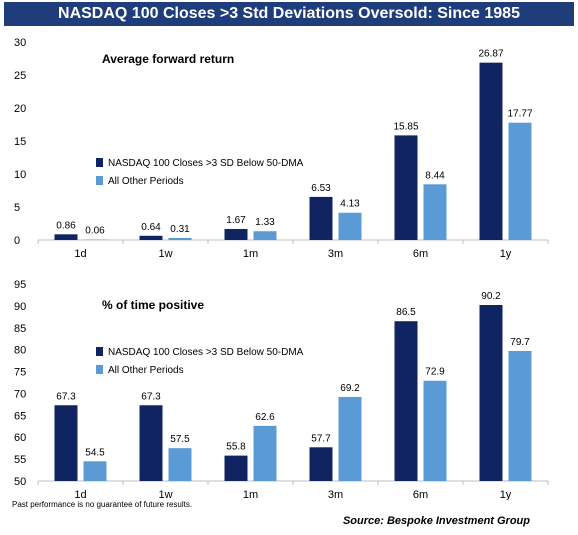 The height and width of the screenshot is (535, 578). Describe the element at coordinates (265, 417) in the screenshot. I see `data-label: 62.6` at that location.